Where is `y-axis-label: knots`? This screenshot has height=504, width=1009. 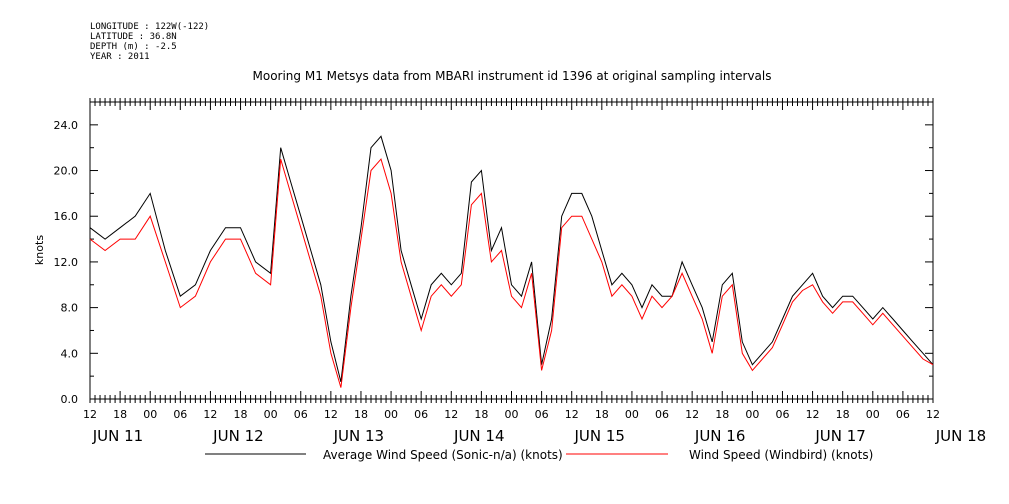
y-axis-label: knots is located at coordinates (39, 250).